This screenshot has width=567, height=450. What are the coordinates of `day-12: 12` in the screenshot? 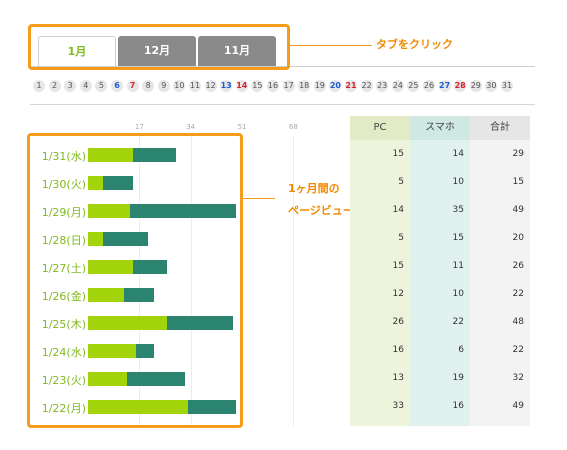 It's located at (210, 86).